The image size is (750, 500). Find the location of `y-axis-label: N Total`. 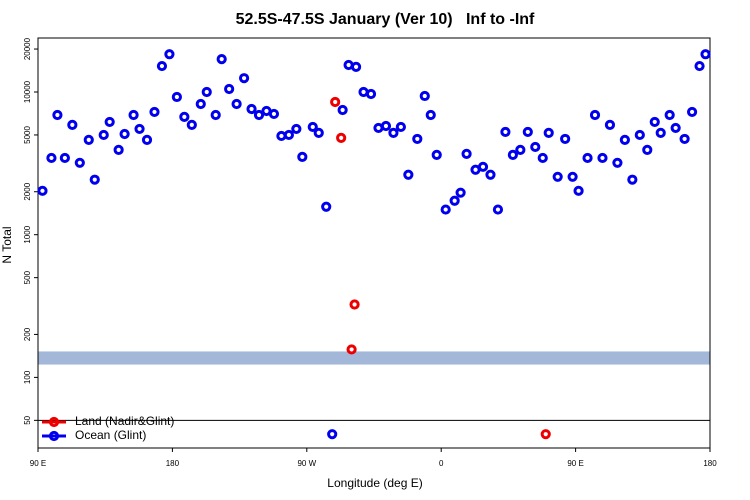

y-axis-label: N Total is located at coordinates (7, 244).